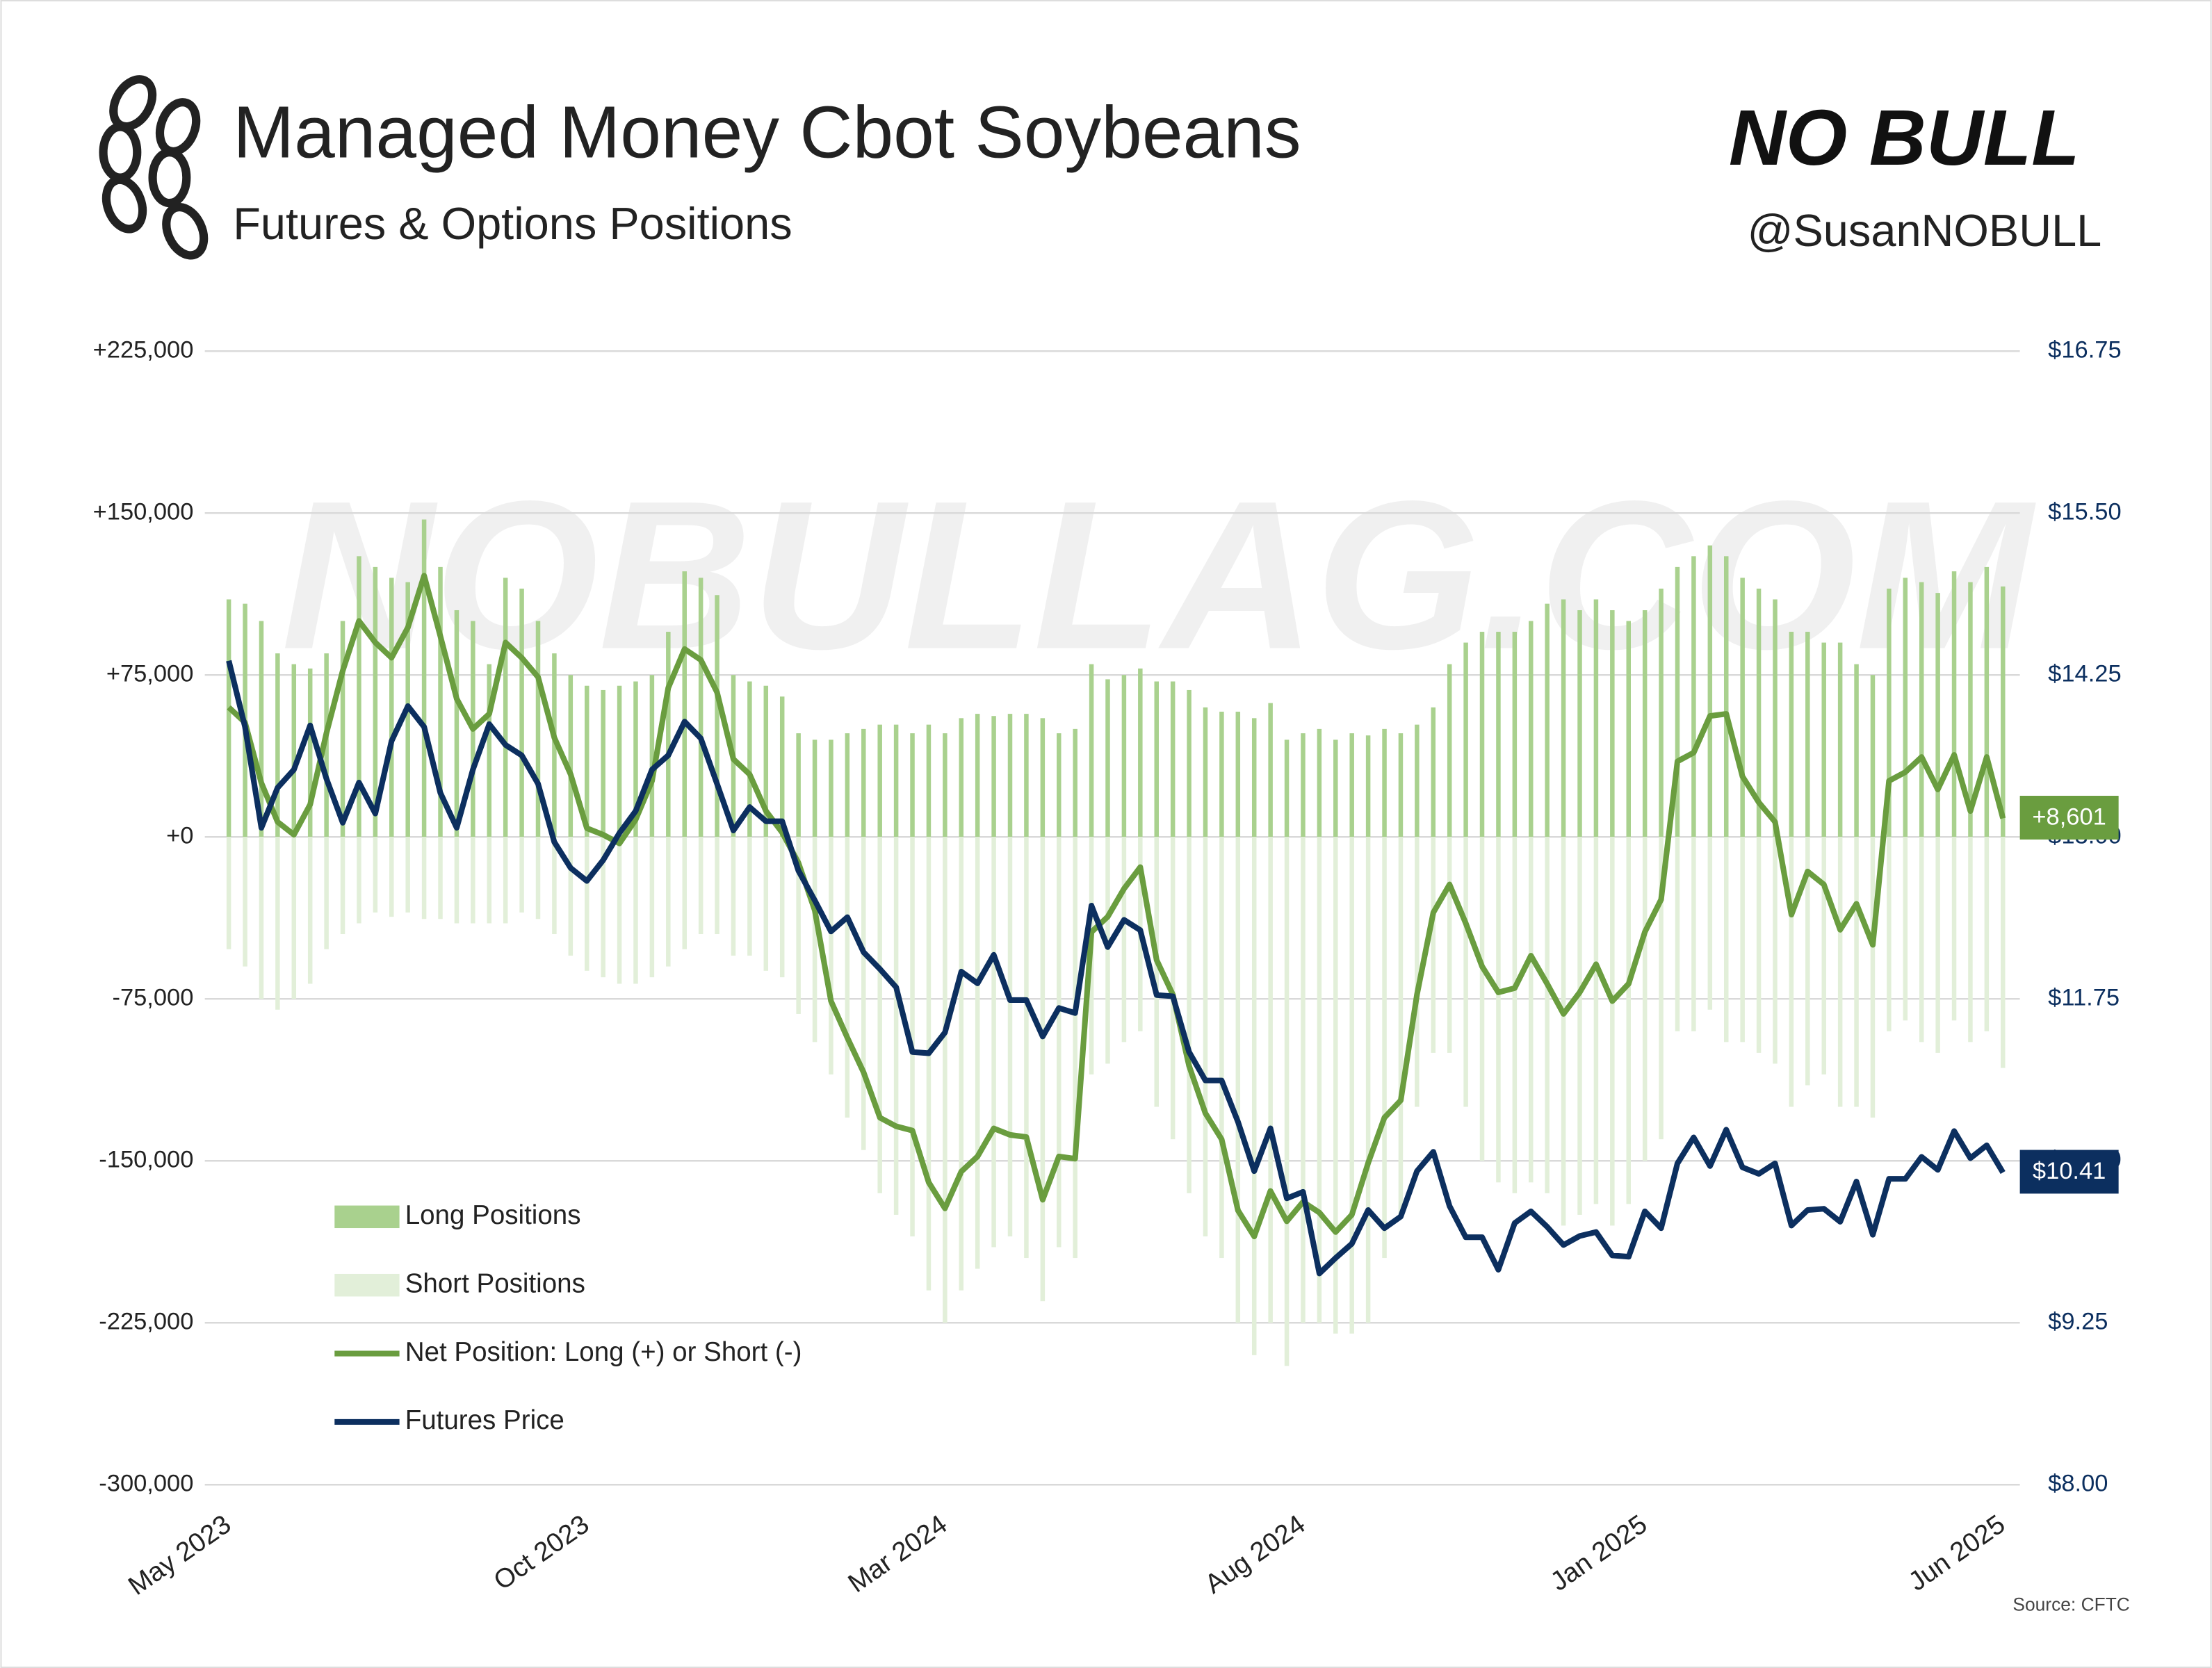  I want to click on end-labels: +8,601 $10.41, so click(2069, 995).